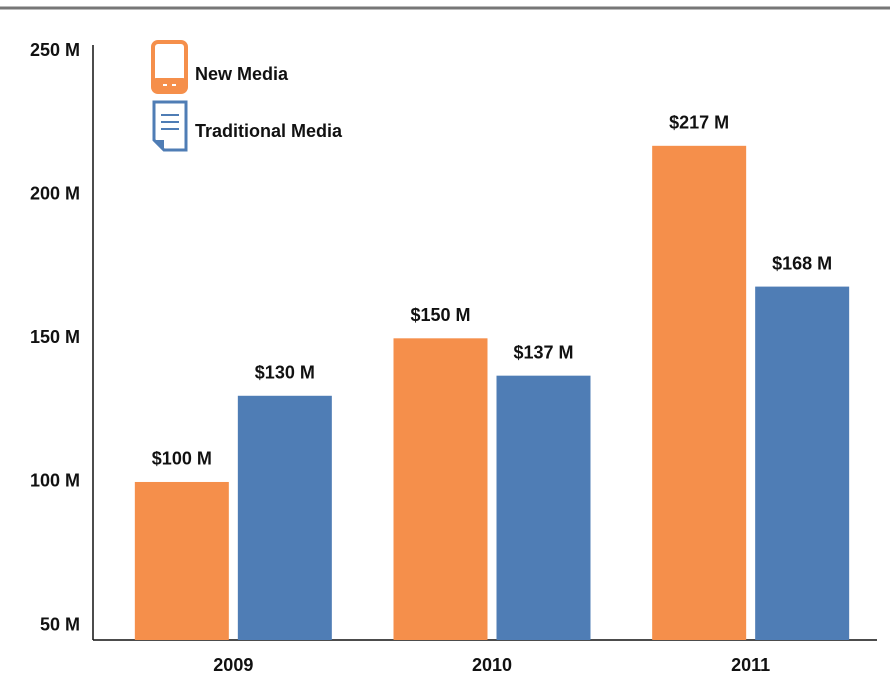  I want to click on data-label: $150 M, so click(440, 315).